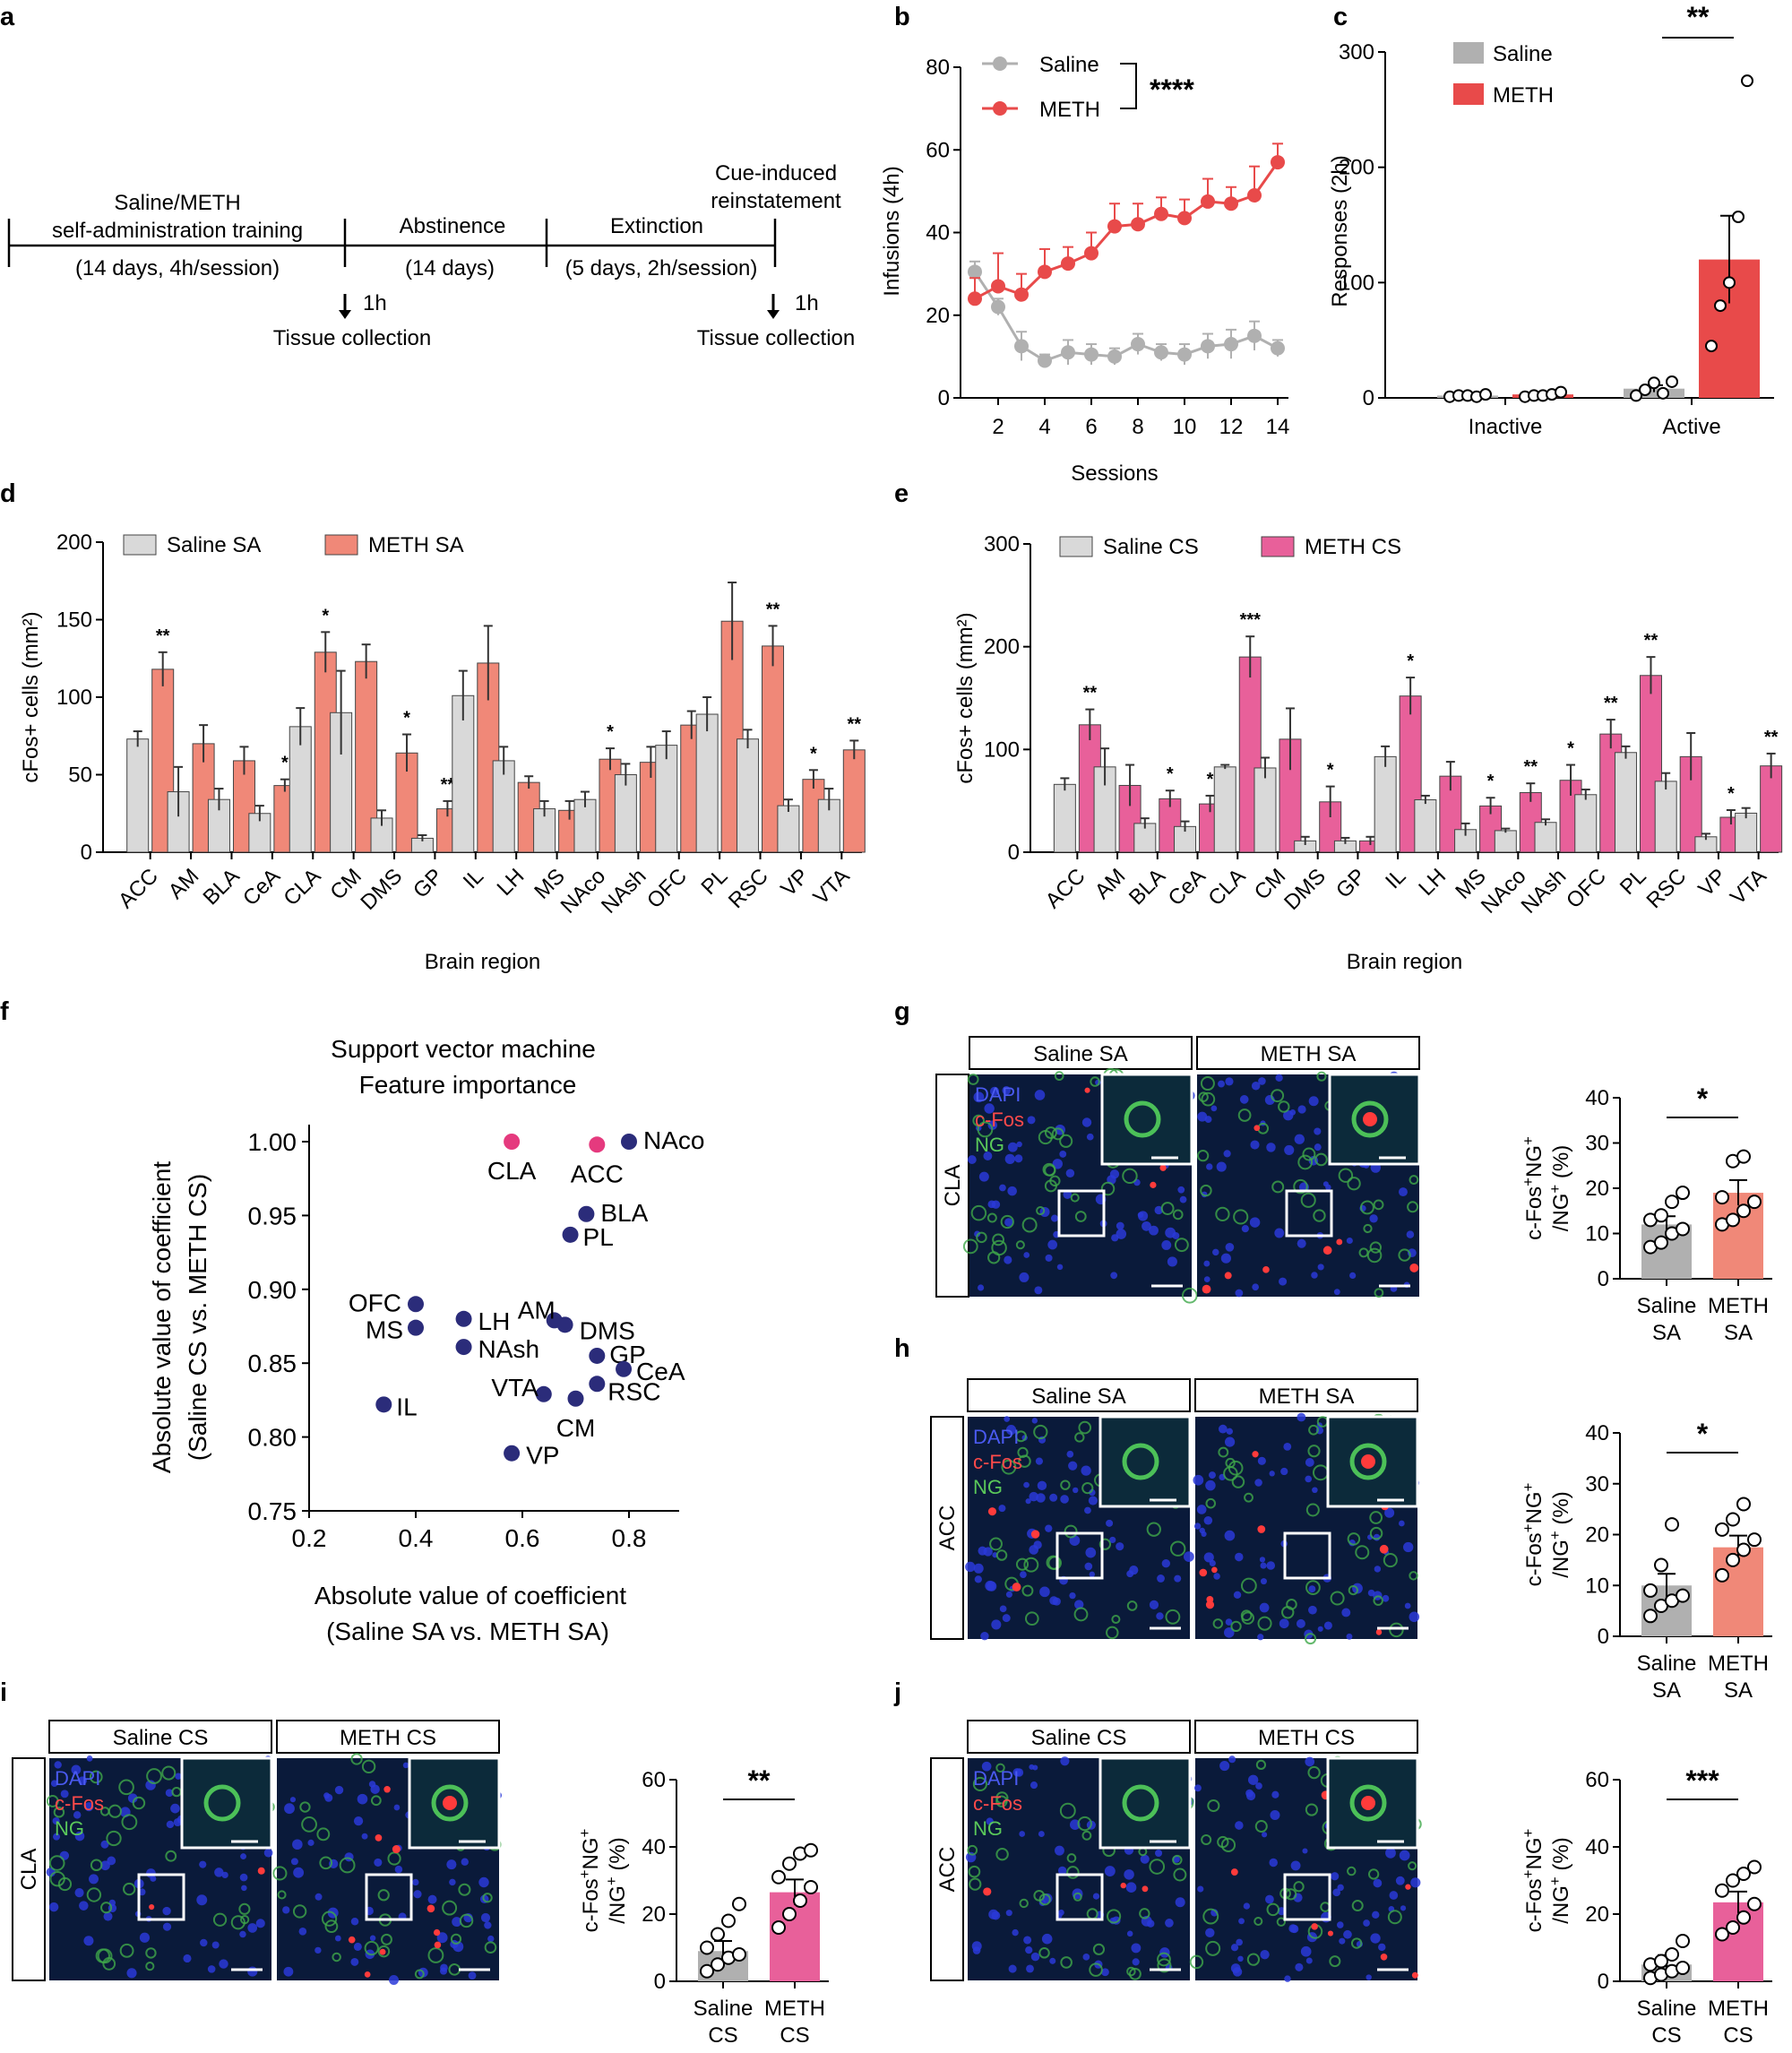 This screenshot has width=1792, height=2053. What do you see at coordinates (1561, 1904) in the screenshot?
I see `label-span: /NG` at bounding box center [1561, 1904].